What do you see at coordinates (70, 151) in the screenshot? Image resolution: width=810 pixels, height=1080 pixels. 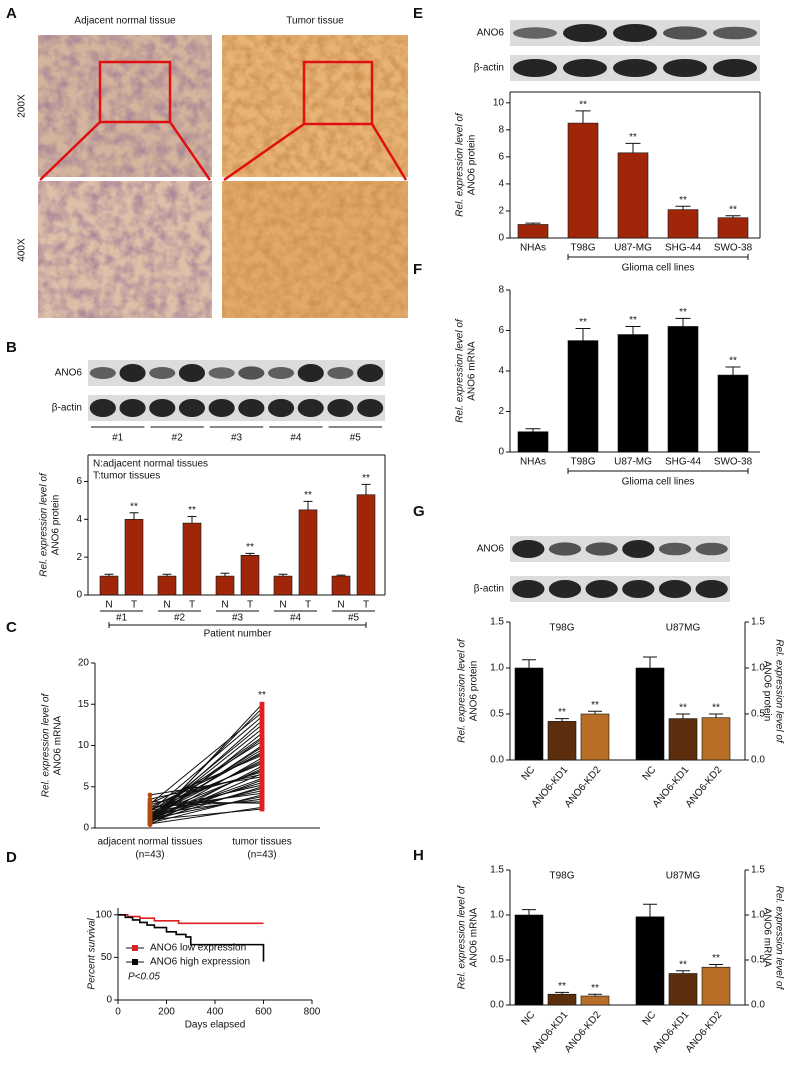 I see `zoom-line` at bounding box center [70, 151].